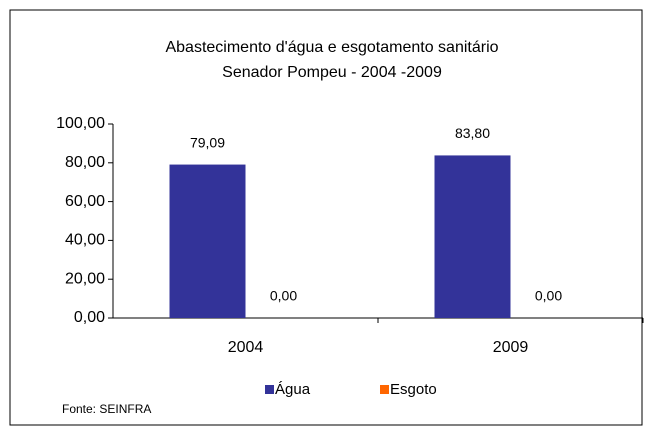 This screenshot has height=435, width=657. I want to click on x-tick-label: 2004, so click(246, 347).